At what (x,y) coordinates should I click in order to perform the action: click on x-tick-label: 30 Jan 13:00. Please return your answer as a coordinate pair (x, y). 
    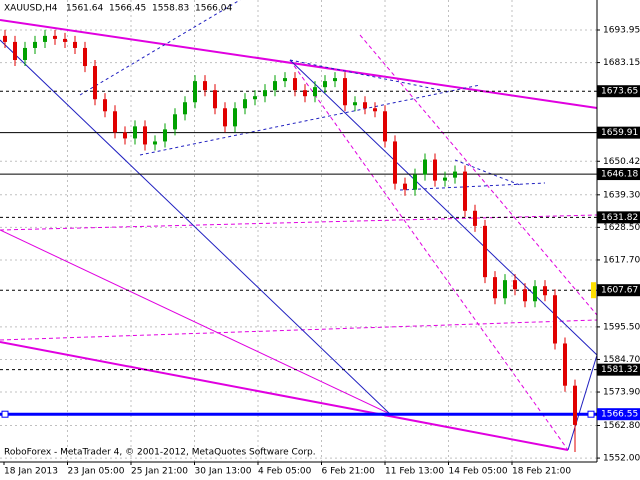
    Looking at the image, I should click on (223, 472).